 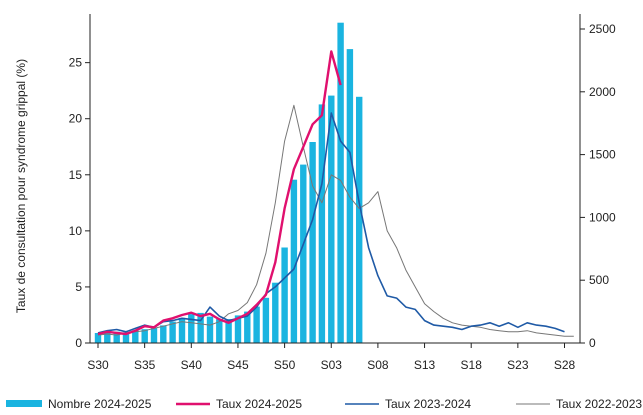 I want to click on y-tick-label-5: 5, so click(x=78, y=287).